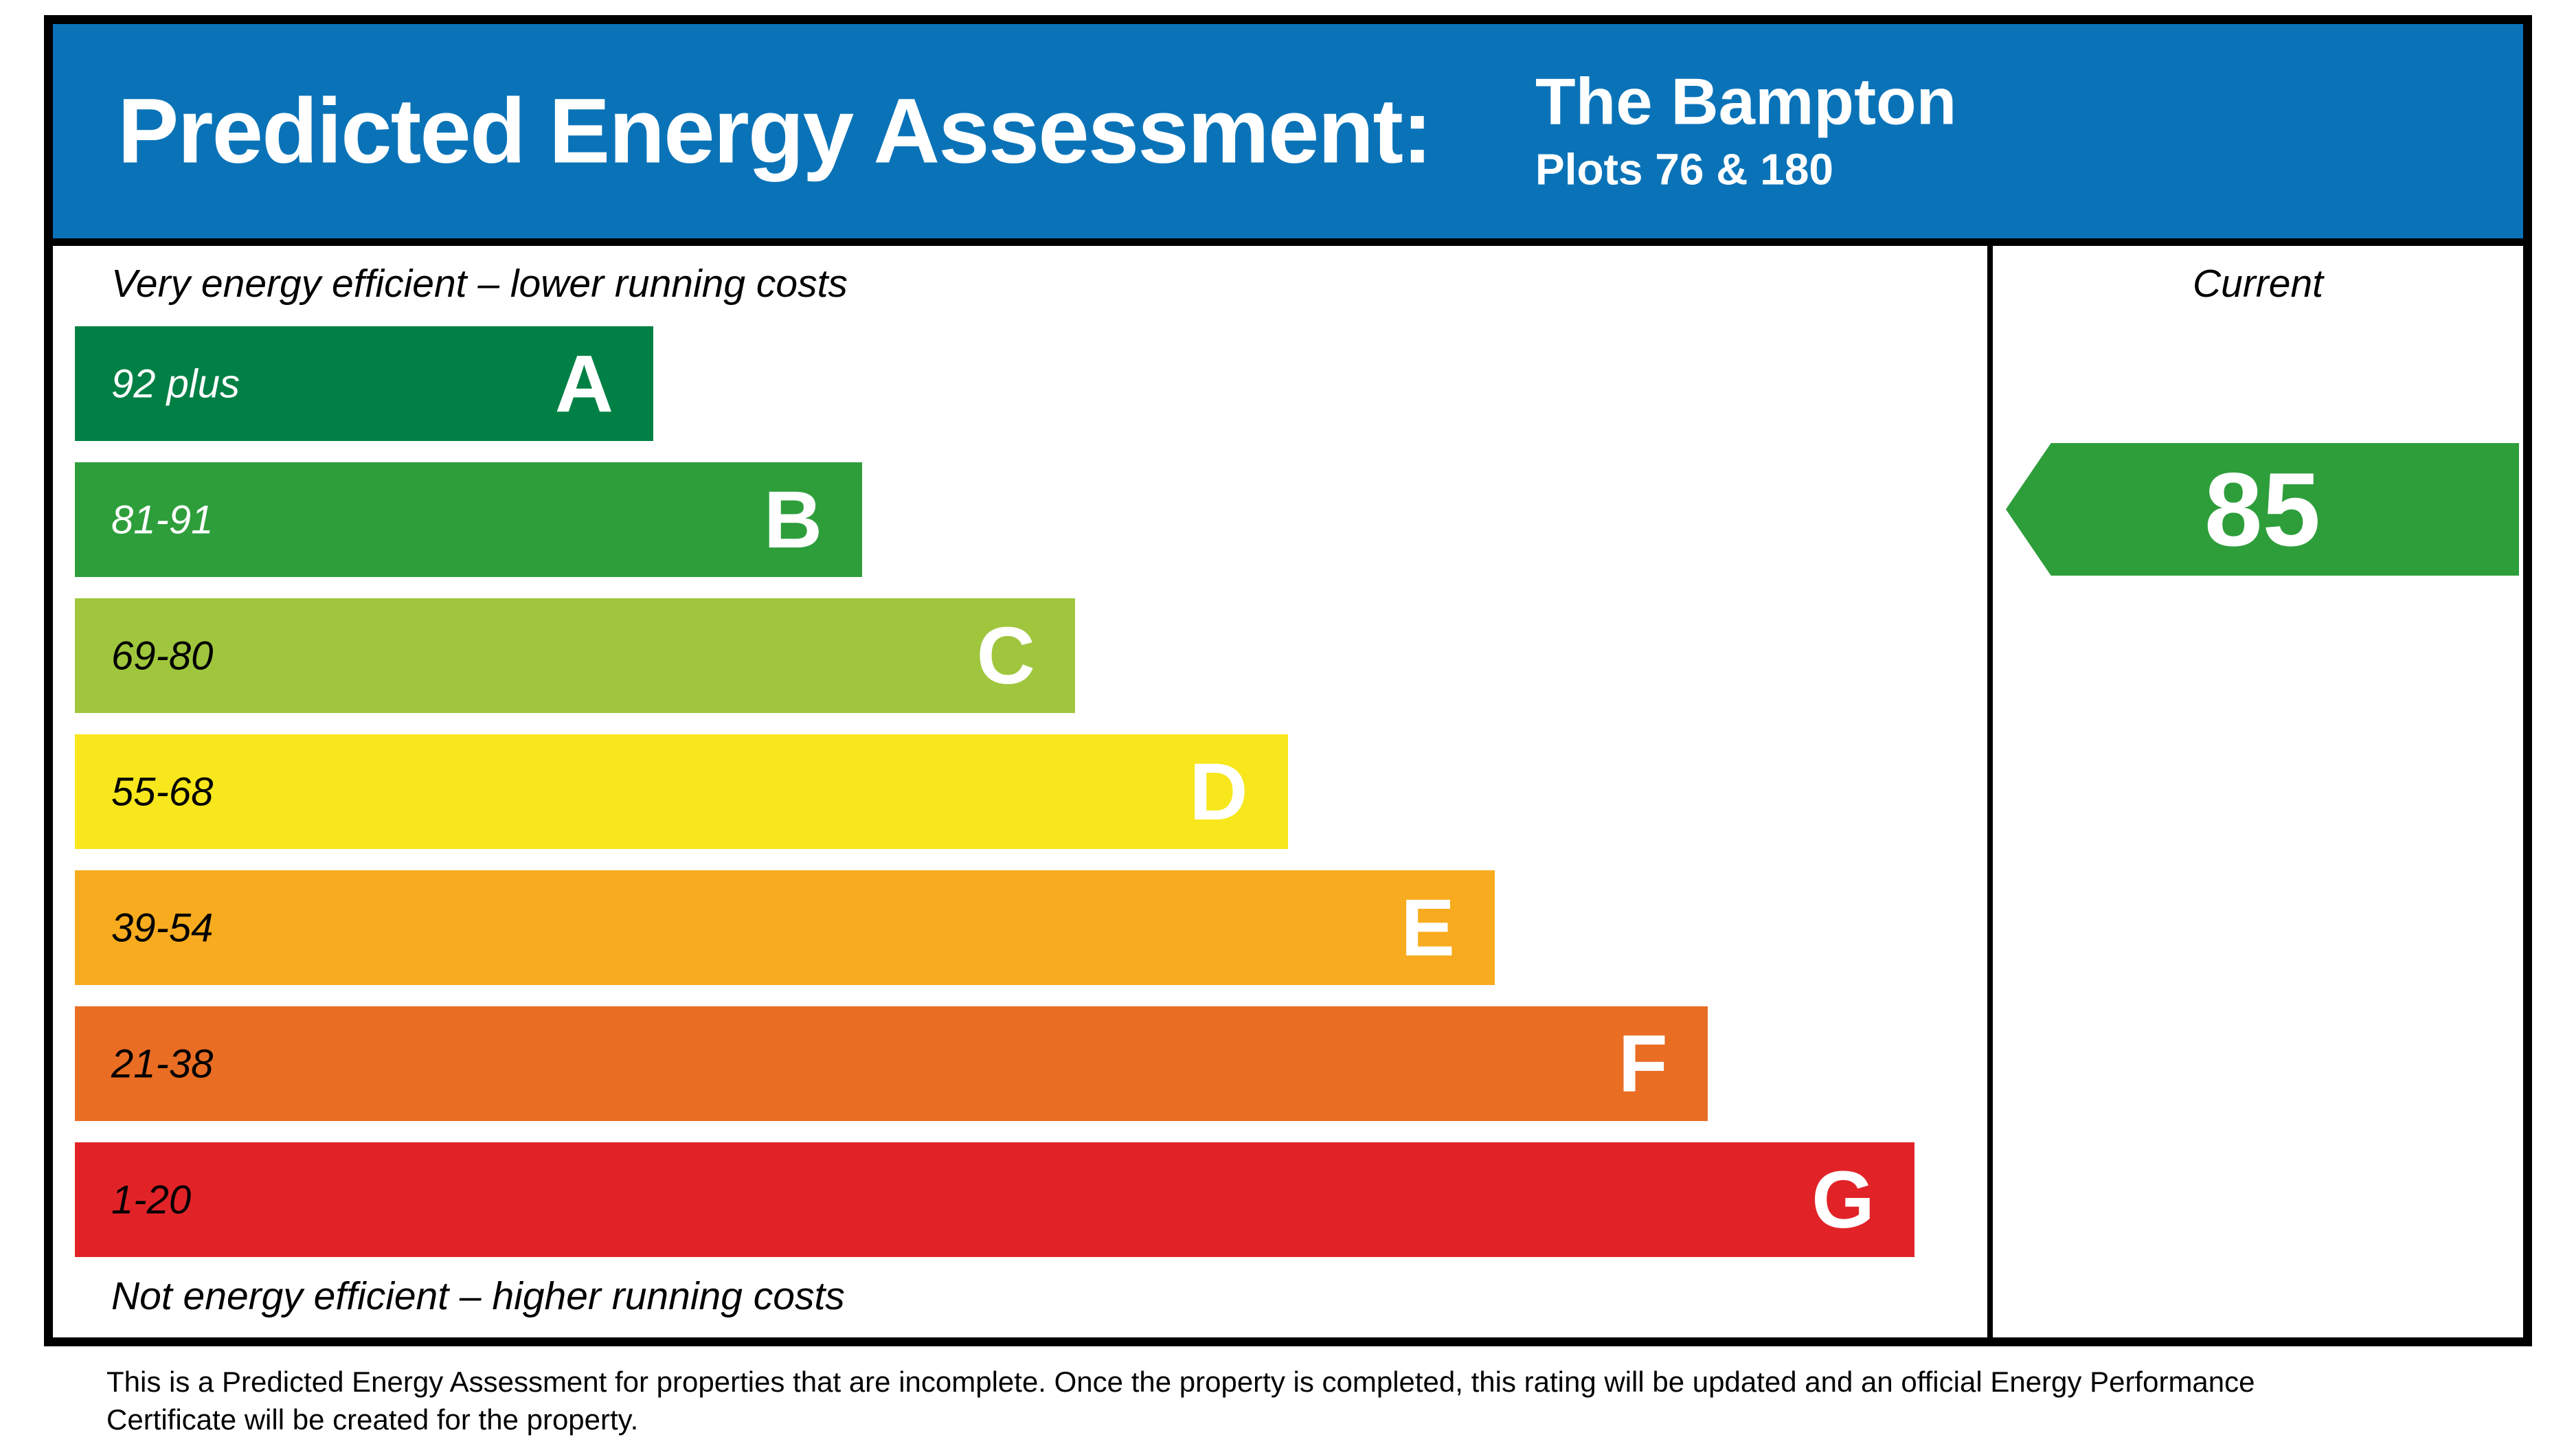 This screenshot has height=1448, width=2576. Describe the element at coordinates (469, 519) in the screenshot. I see `rating-band-row-b: 81-91 B` at that location.